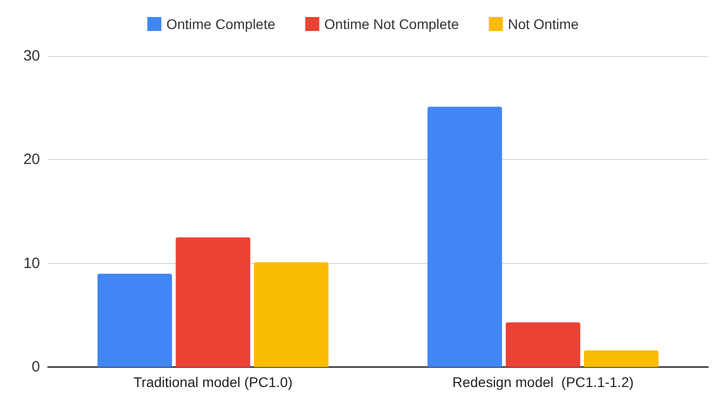 The image size is (726, 407). What do you see at coordinates (543, 24) in the screenshot?
I see `legend-label: Not Ontime` at bounding box center [543, 24].